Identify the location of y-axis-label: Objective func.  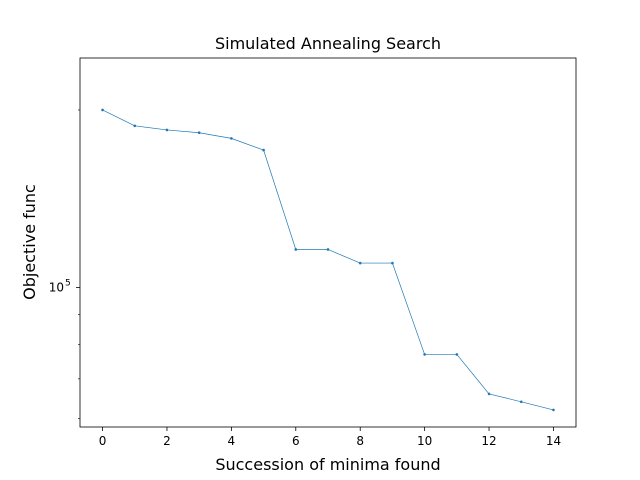
(29, 242).